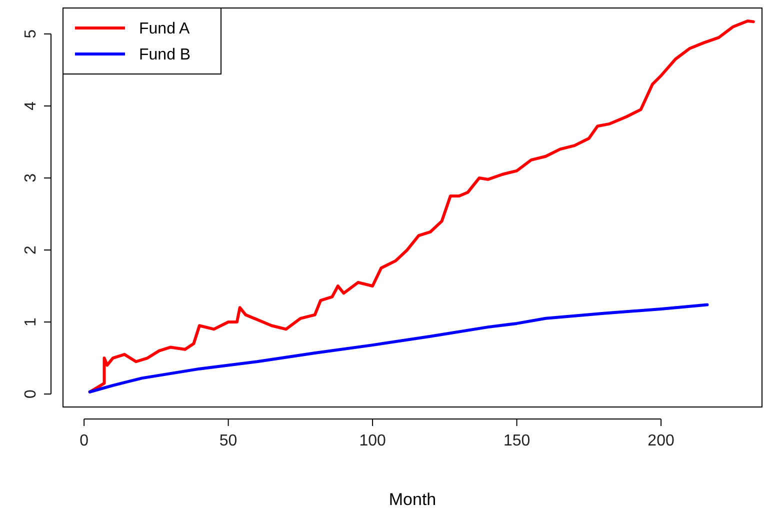 This screenshot has width=764, height=510. What do you see at coordinates (398, 348) in the screenshot?
I see `line-series` at bounding box center [398, 348].